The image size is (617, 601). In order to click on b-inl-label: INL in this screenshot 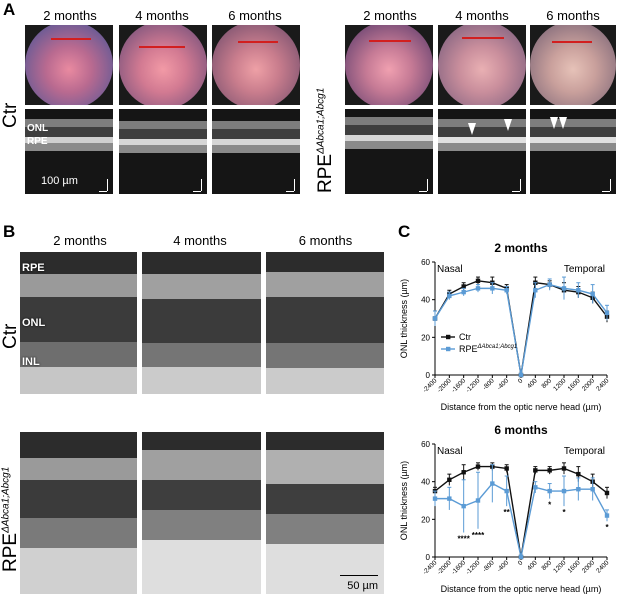, I will do `click(31, 362)`.